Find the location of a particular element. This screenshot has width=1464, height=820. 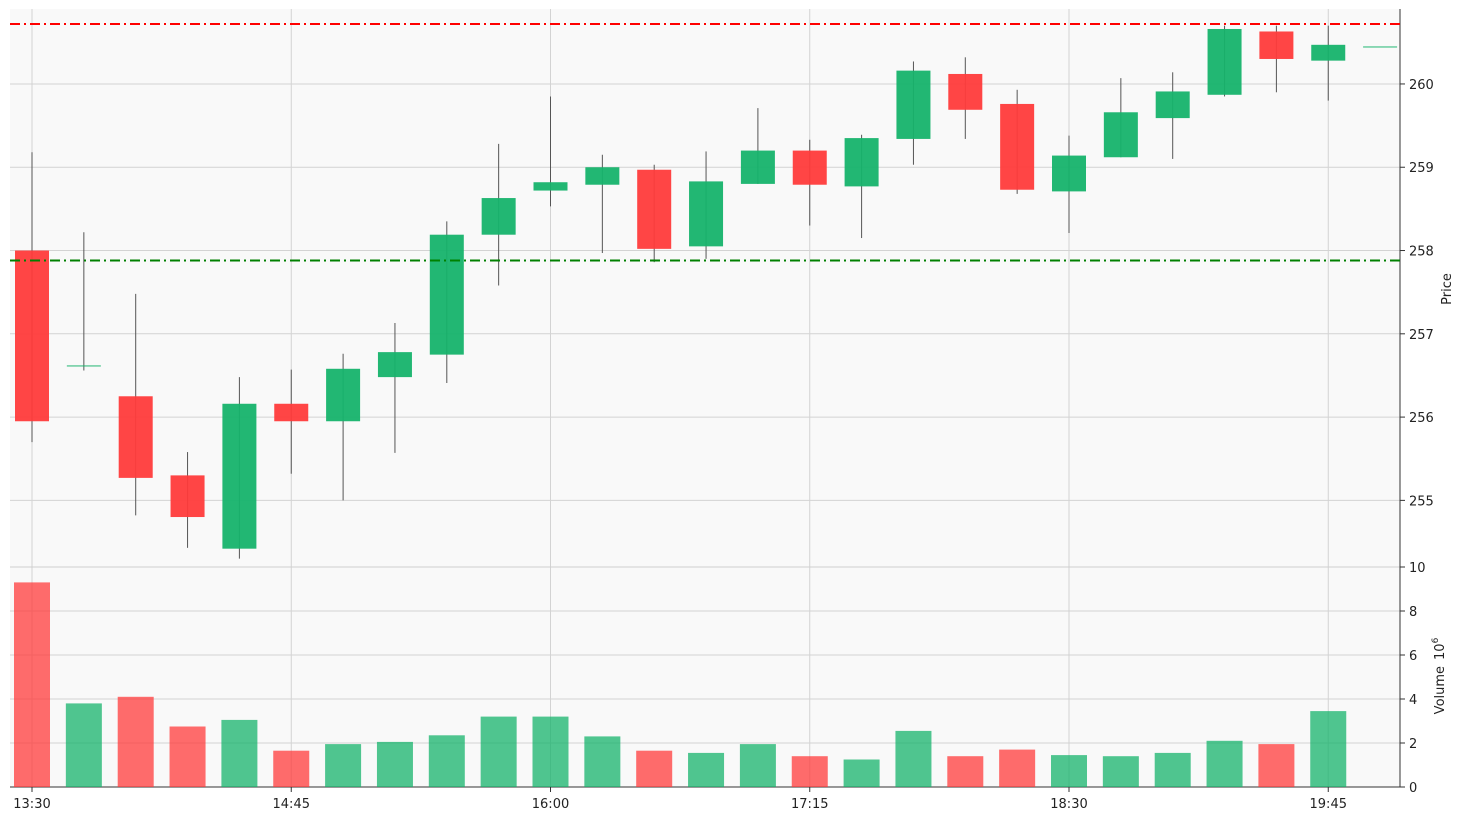

price-tick-label: 256 is located at coordinates (1421, 418).